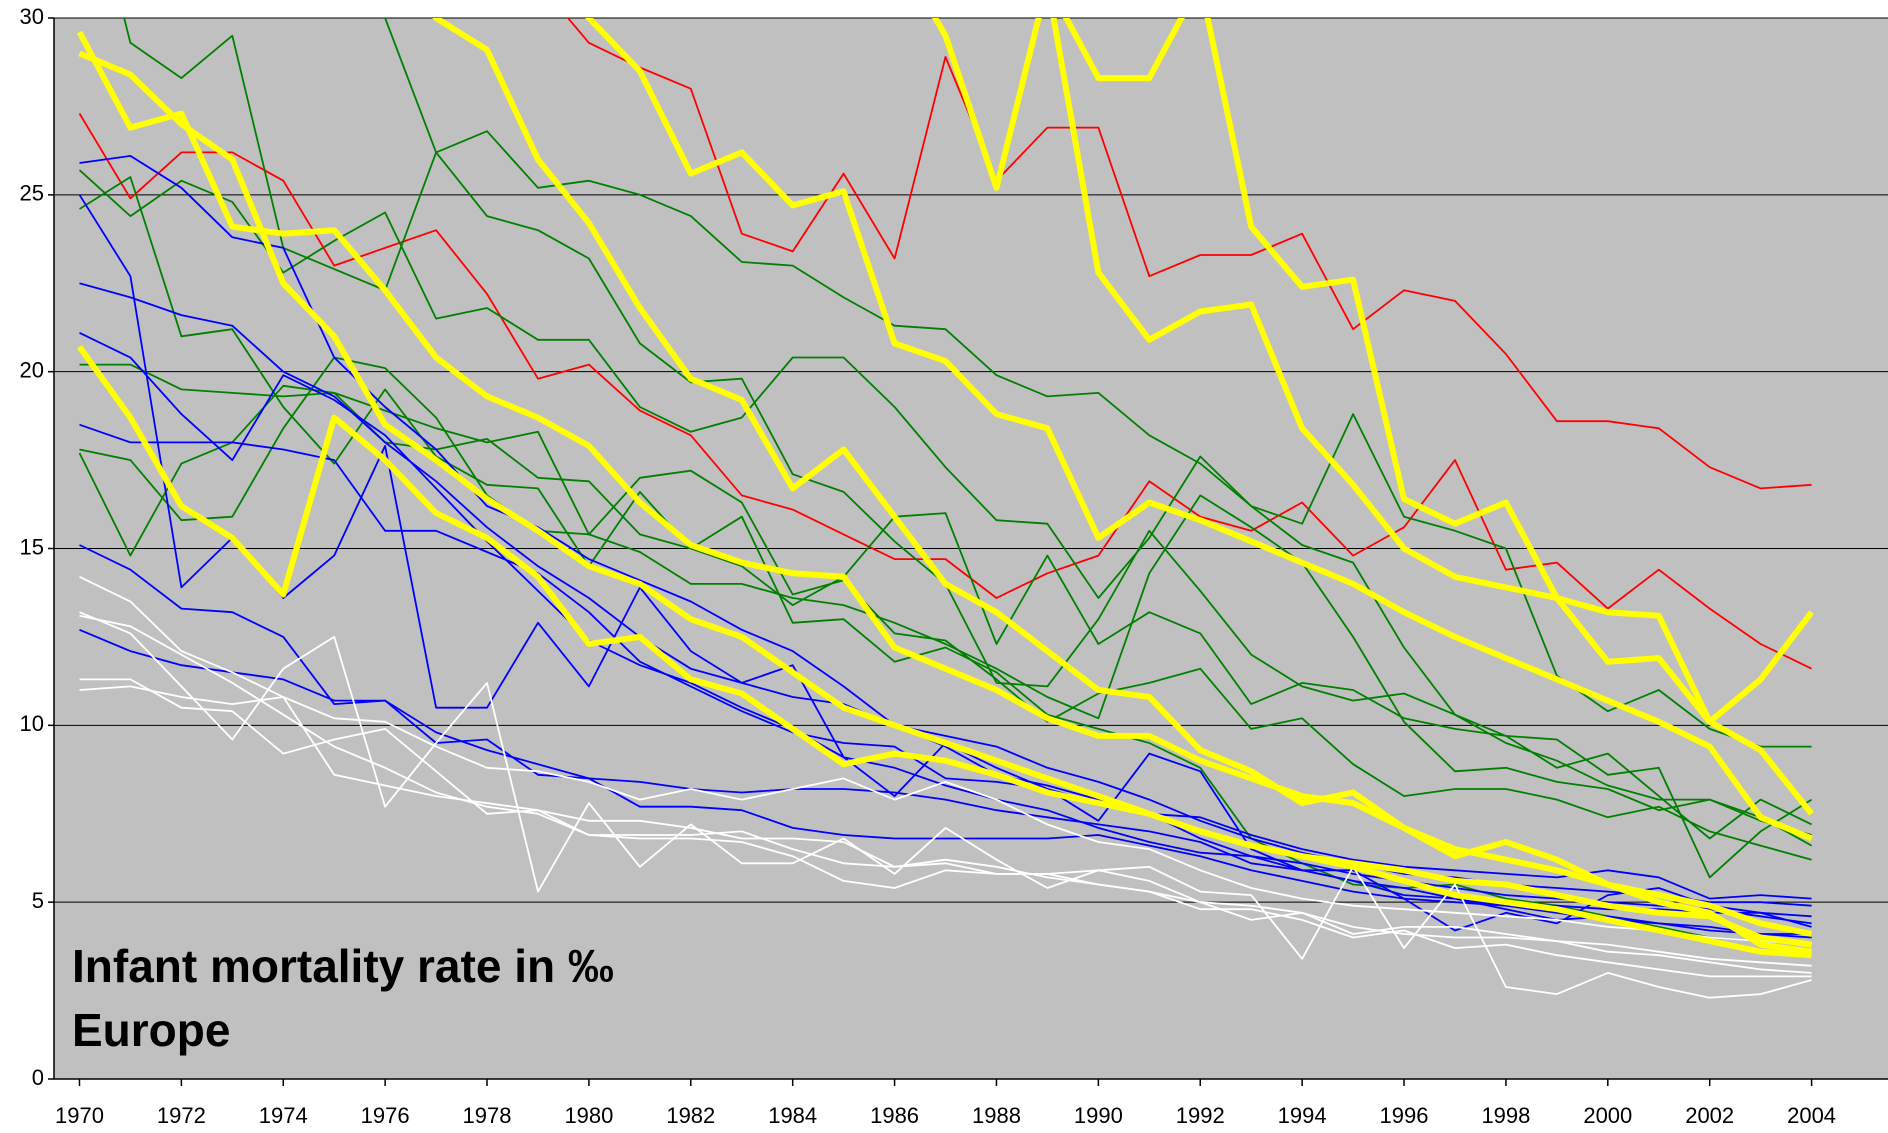  What do you see at coordinates (690, 1115) in the screenshot?
I see `x-tick-label: 1982` at bounding box center [690, 1115].